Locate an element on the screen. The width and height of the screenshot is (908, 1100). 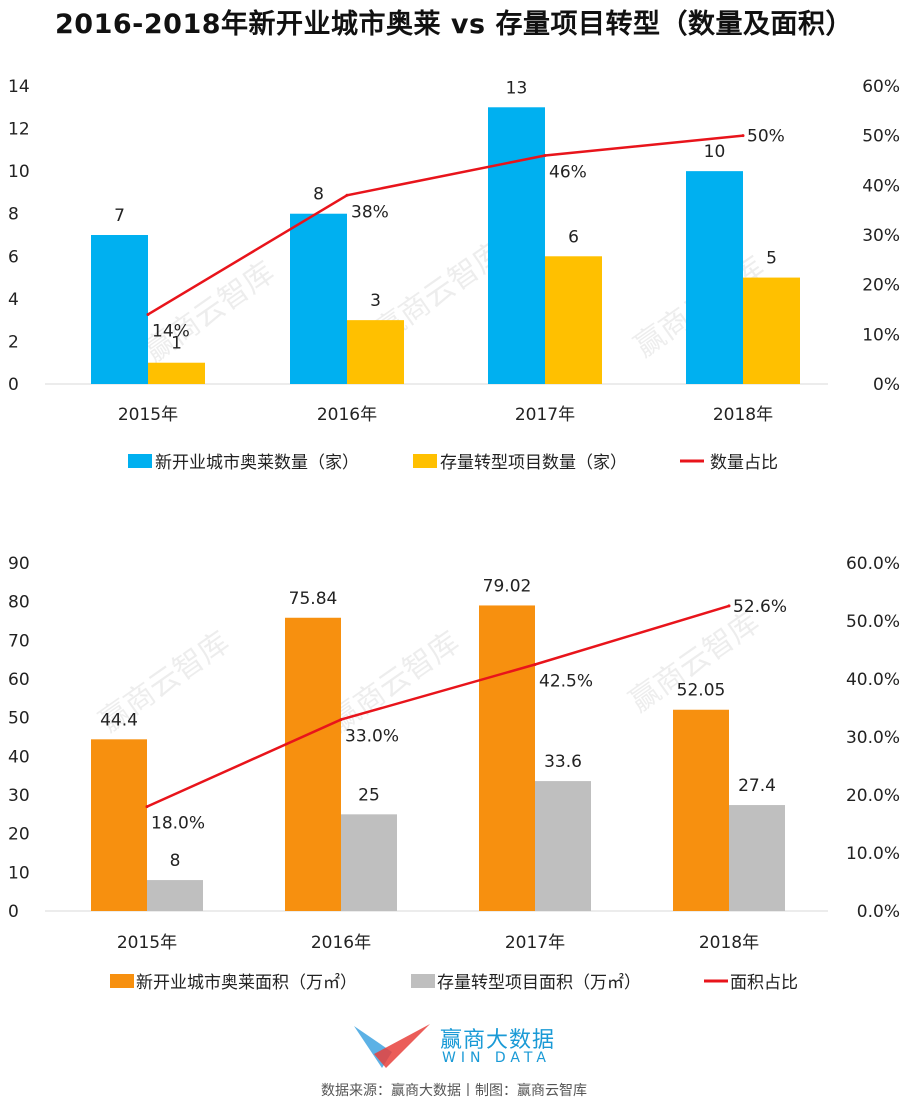
y2-tick-label: 50% is located at coordinates (881, 137).